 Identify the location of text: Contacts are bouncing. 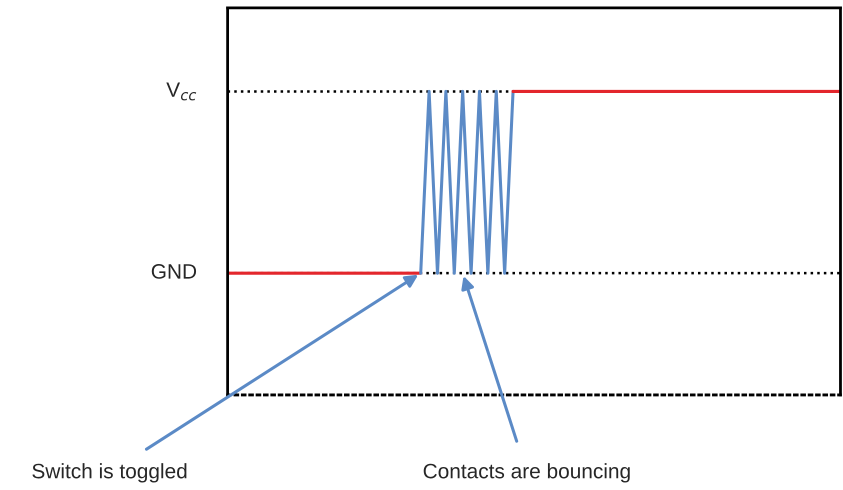
(527, 473).